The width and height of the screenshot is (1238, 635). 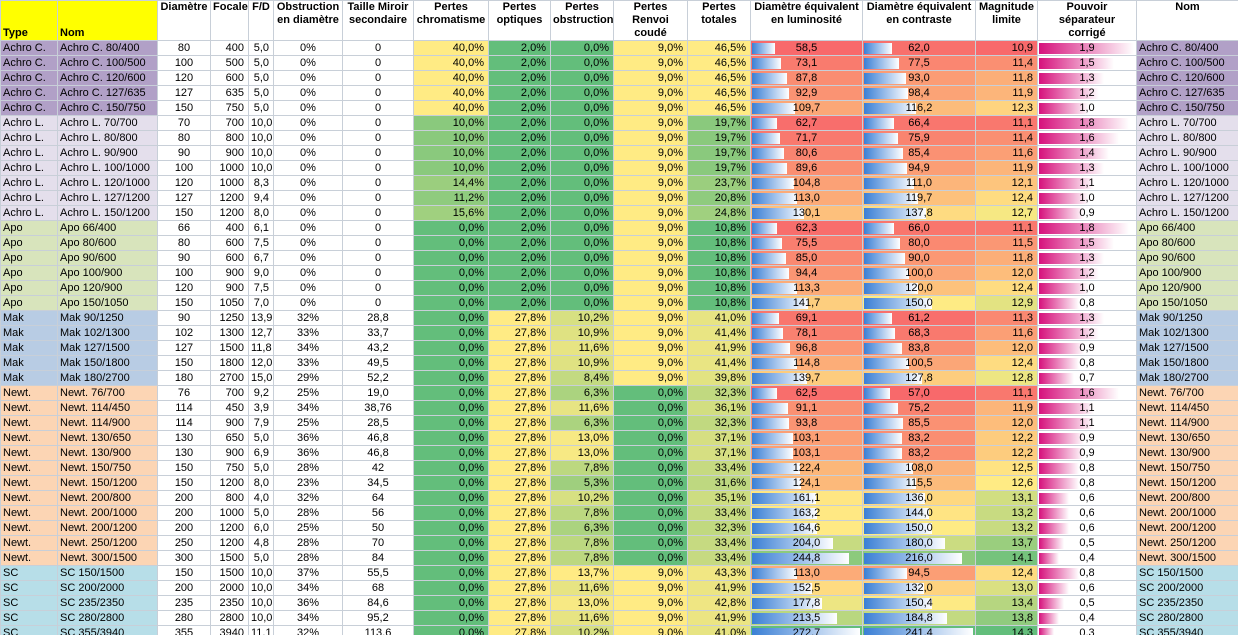 I want to click on table-cell: Newt., so click(x=29, y=438).